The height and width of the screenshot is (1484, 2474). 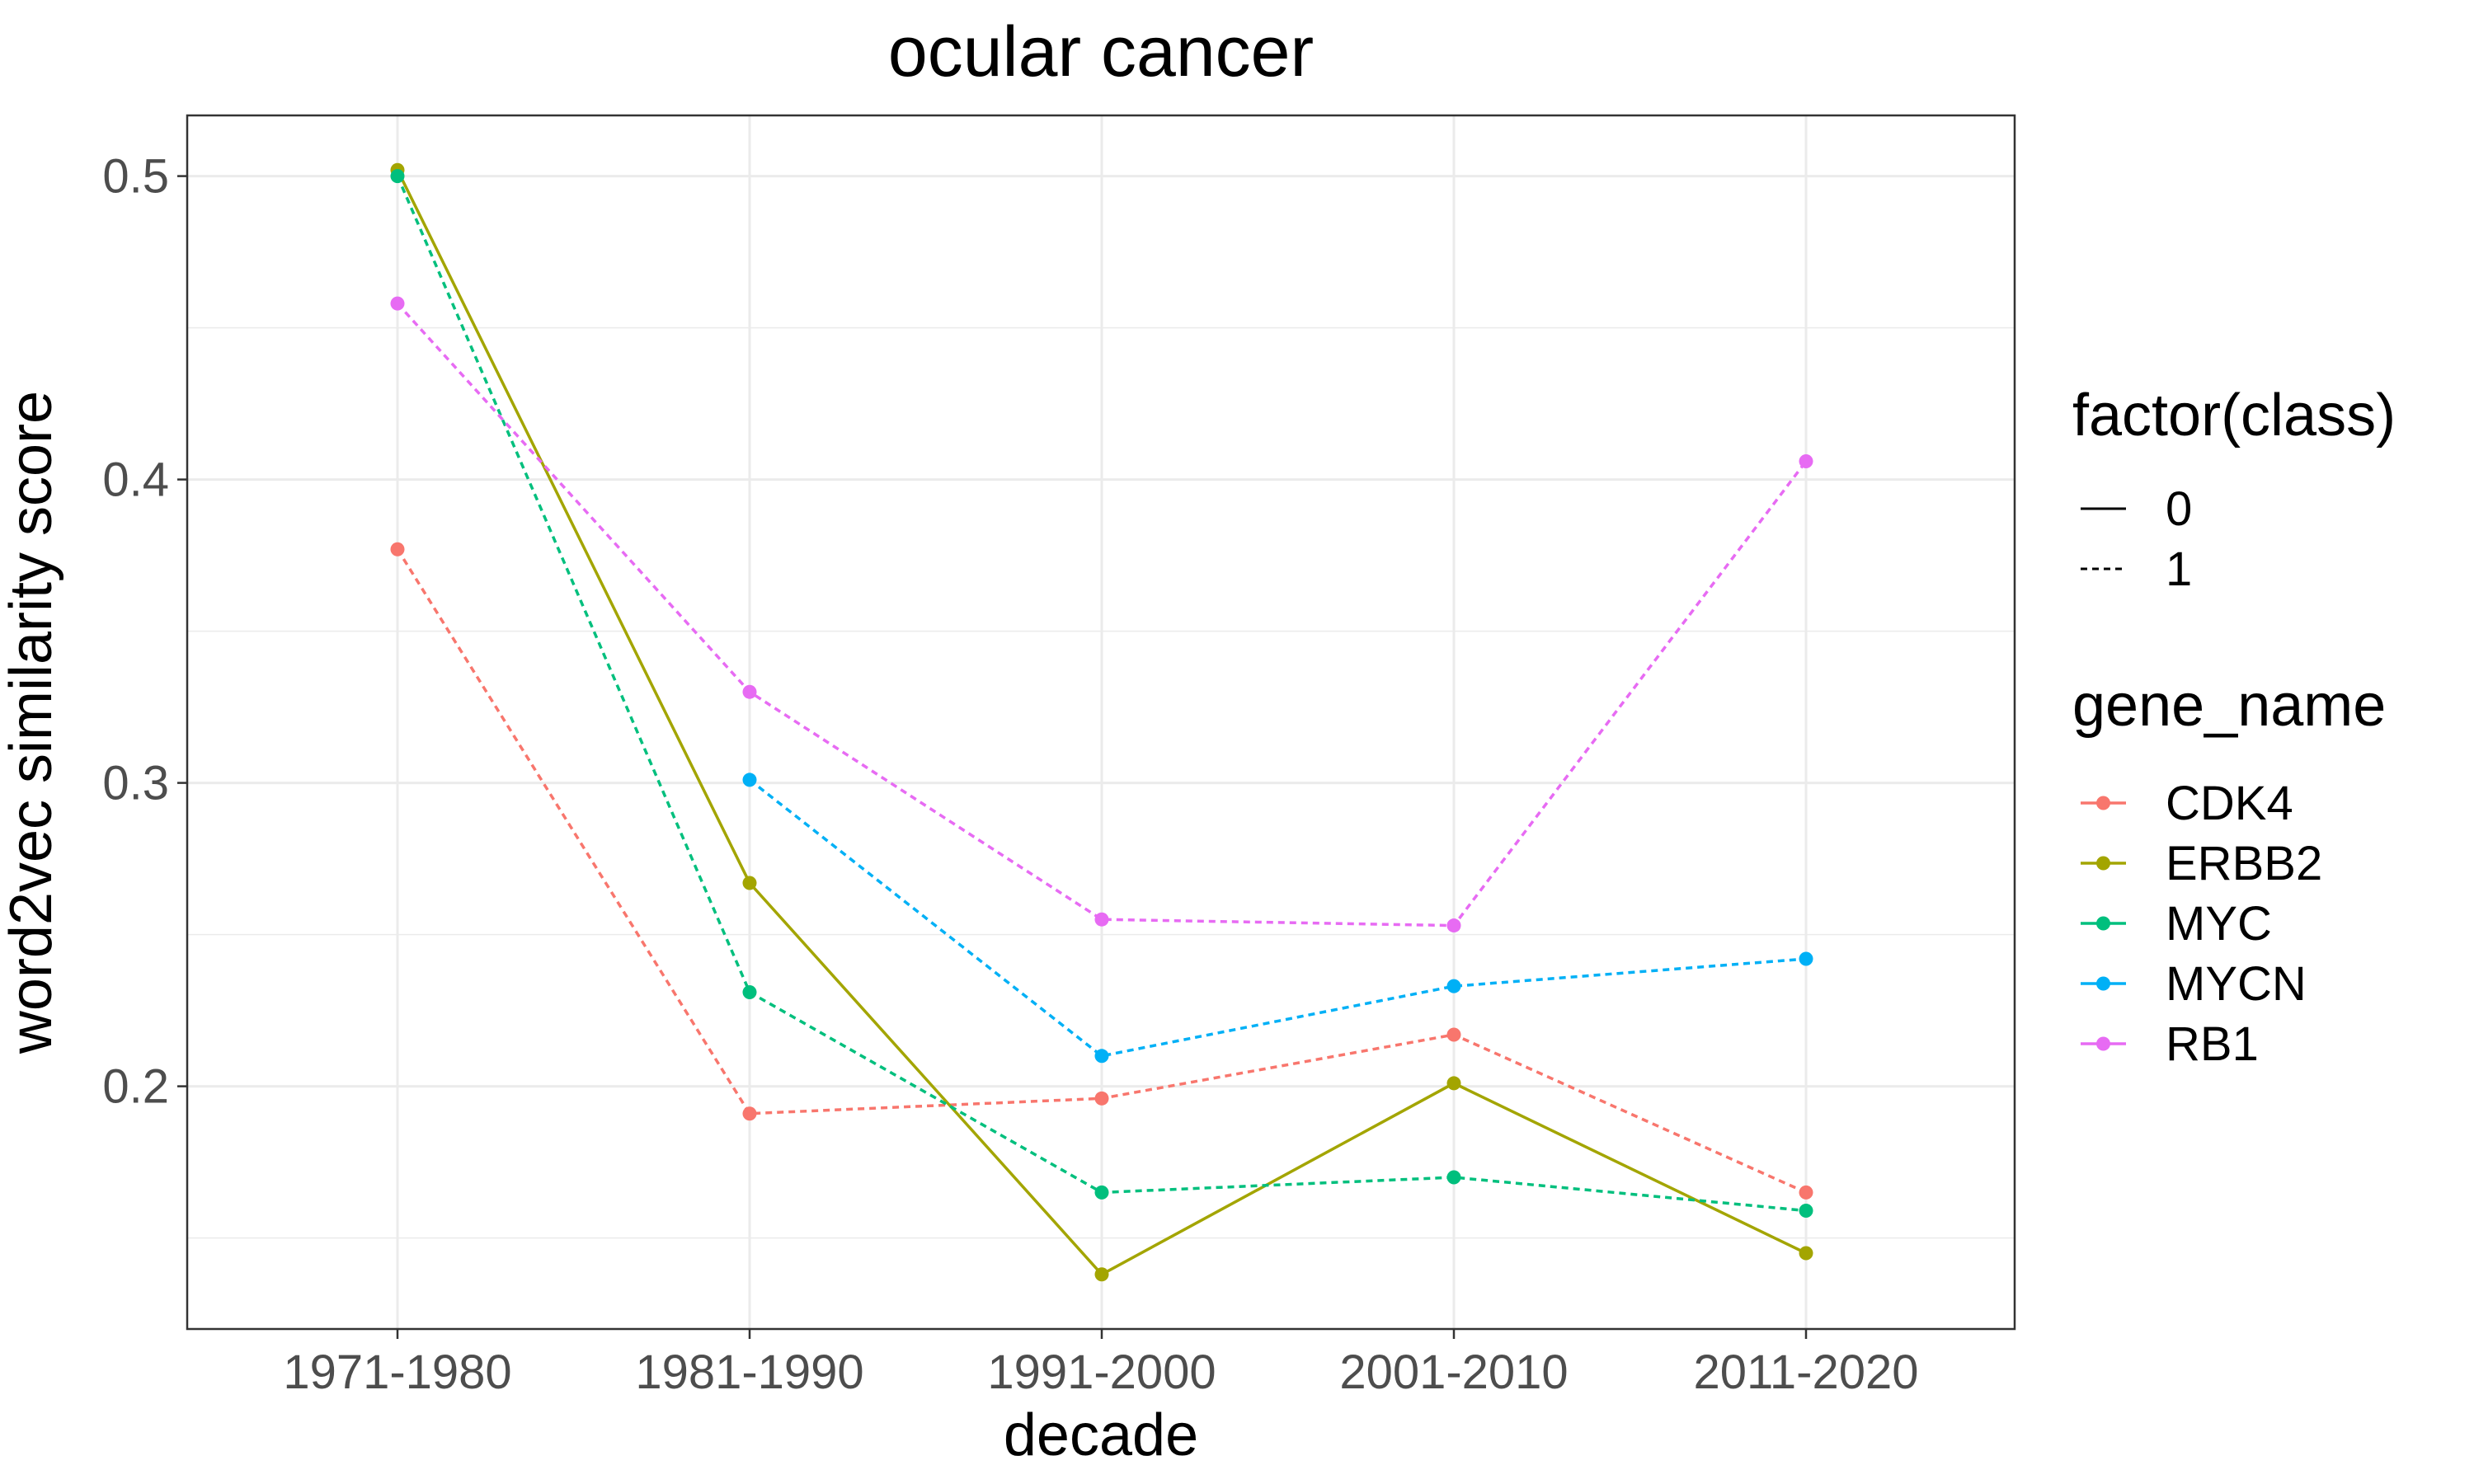 I want to click on x-tick-label: 1971-1980, so click(x=397, y=1372).